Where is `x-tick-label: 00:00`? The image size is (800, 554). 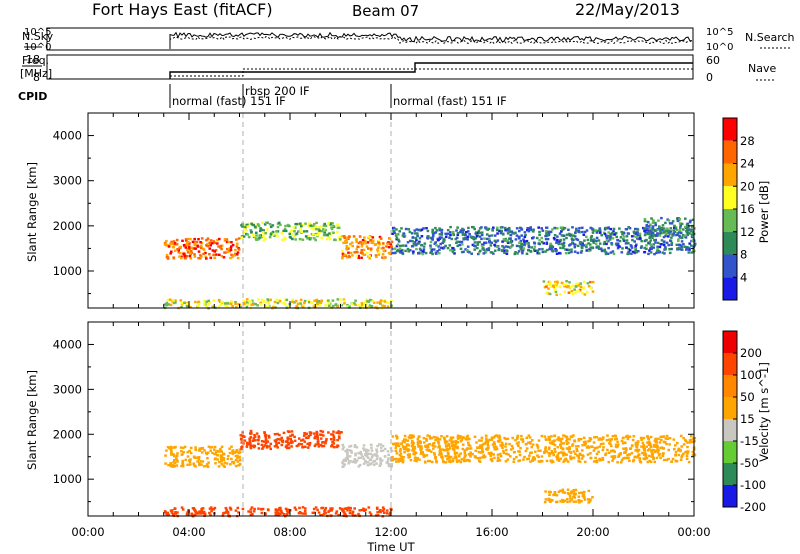 x-tick-label: 00:00 is located at coordinates (87, 532).